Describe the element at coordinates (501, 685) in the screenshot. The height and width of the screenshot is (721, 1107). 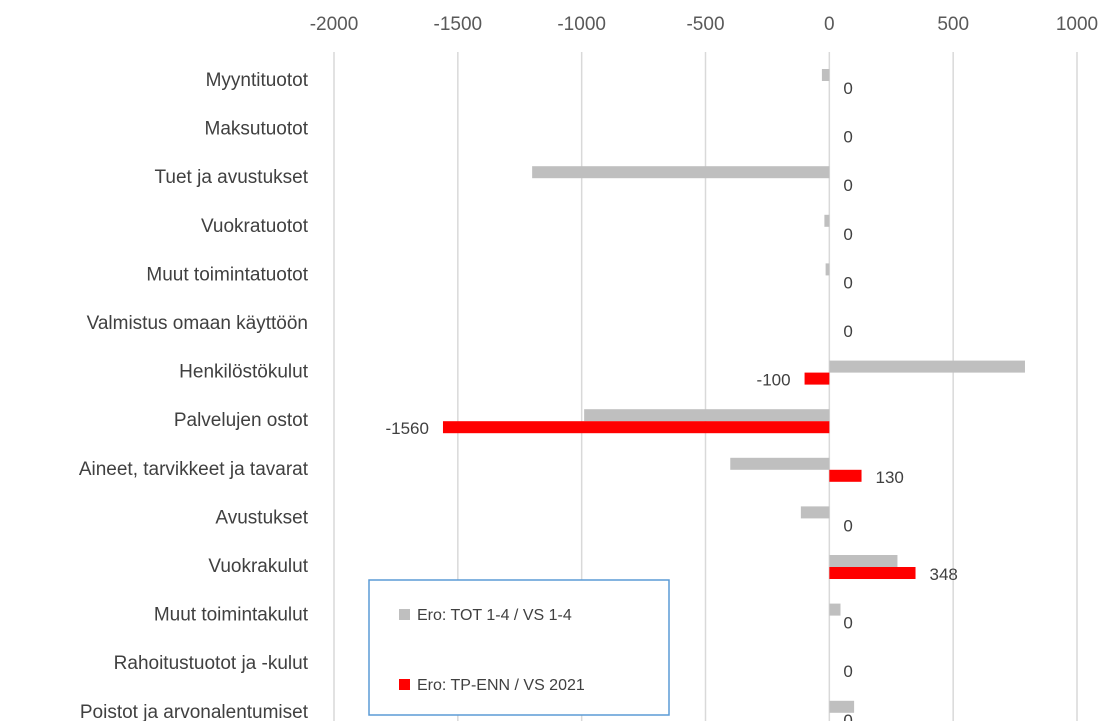
I see `legend-label-series-2: Ero: TP-ENN / VS 2021` at that location.